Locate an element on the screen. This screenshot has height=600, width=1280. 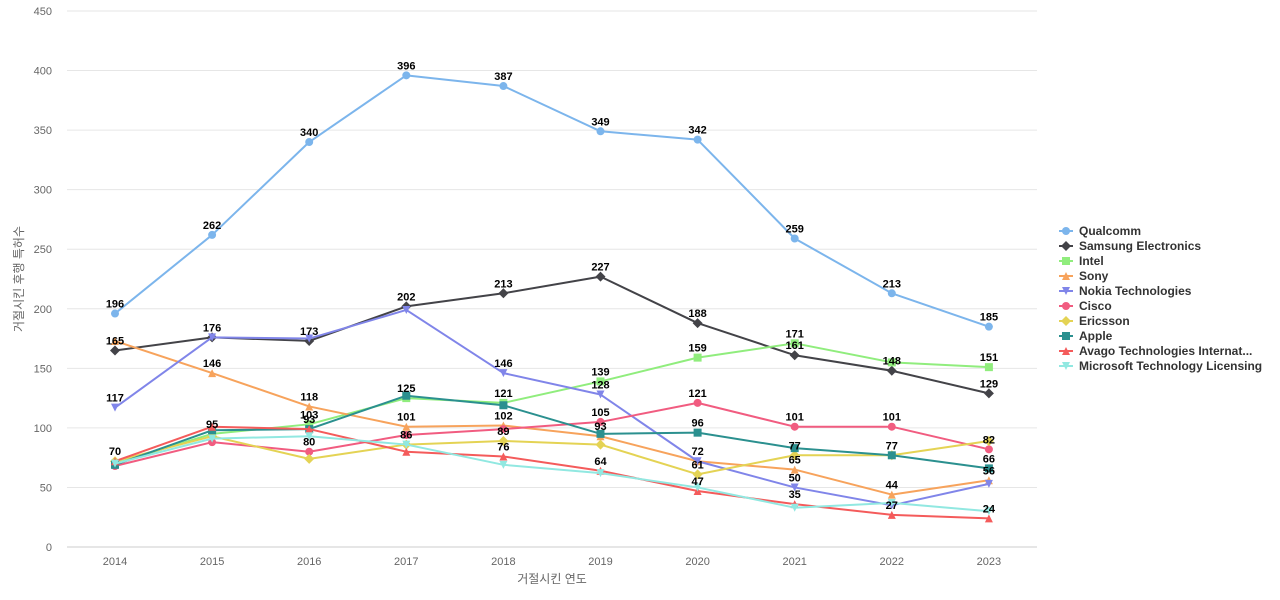
data-label: 202 is located at coordinates (406, 297).